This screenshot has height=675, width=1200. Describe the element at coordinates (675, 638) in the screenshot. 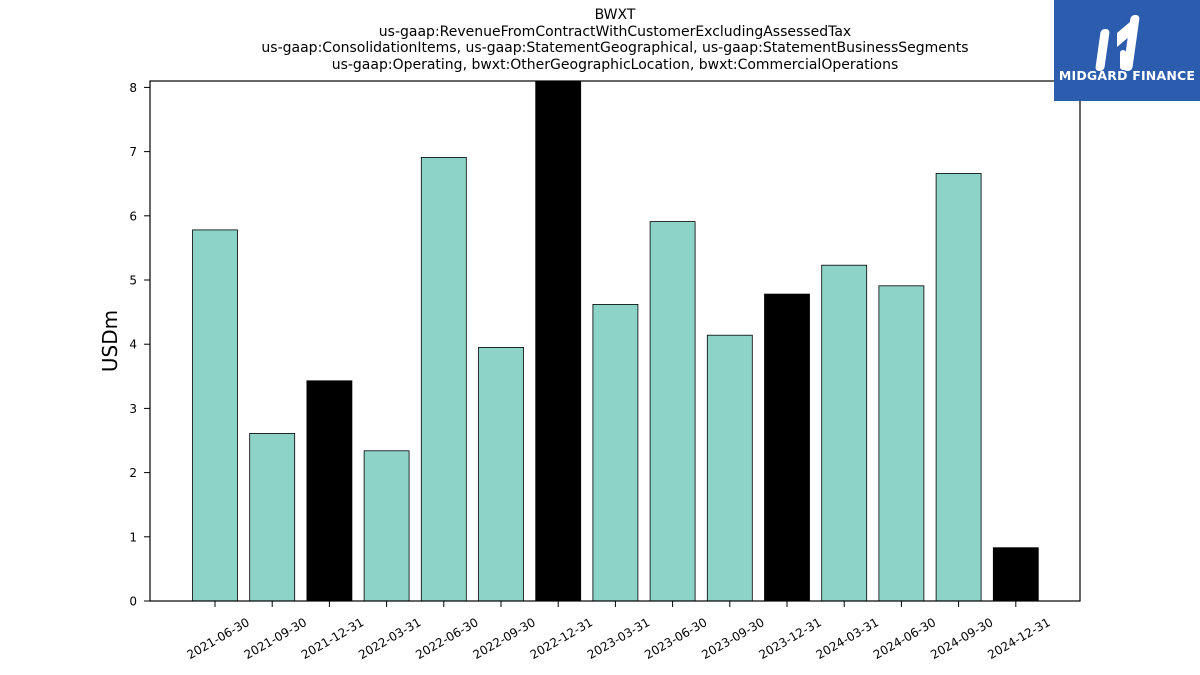

I see `x-tick-label: 2023-06-30` at that location.